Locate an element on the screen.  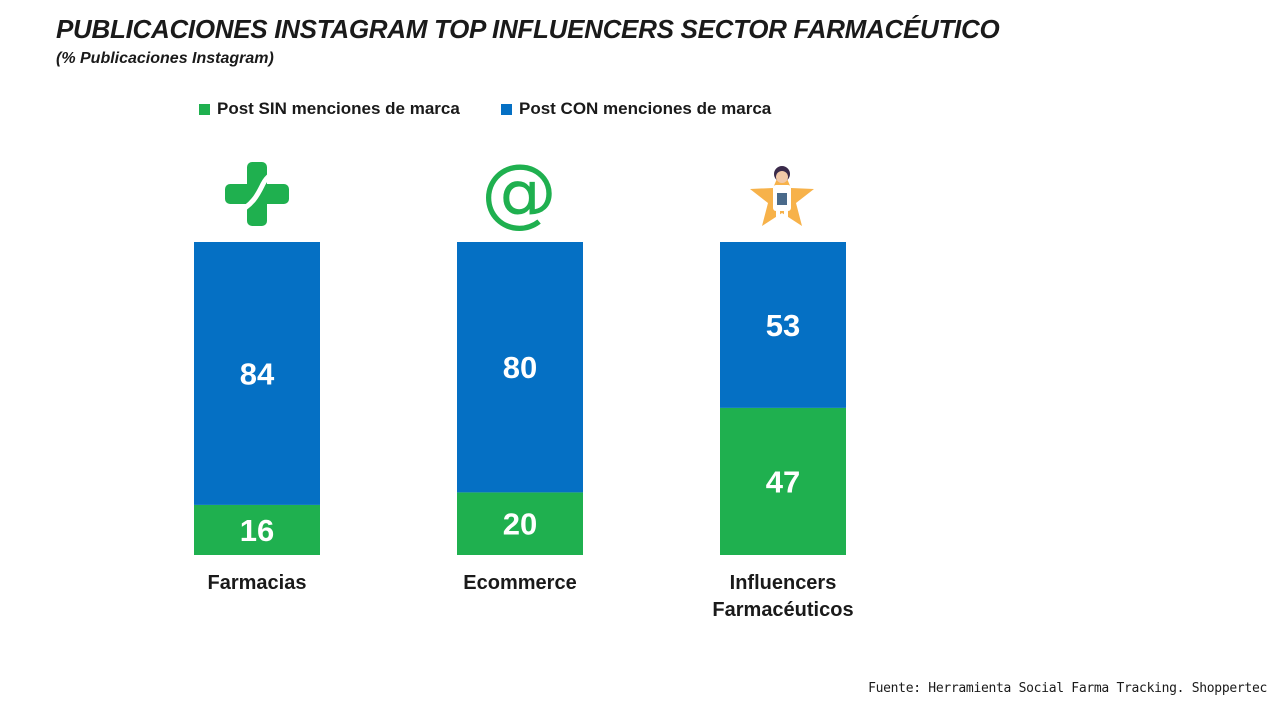
data-label-sin-1: 16 is located at coordinates (257, 530).